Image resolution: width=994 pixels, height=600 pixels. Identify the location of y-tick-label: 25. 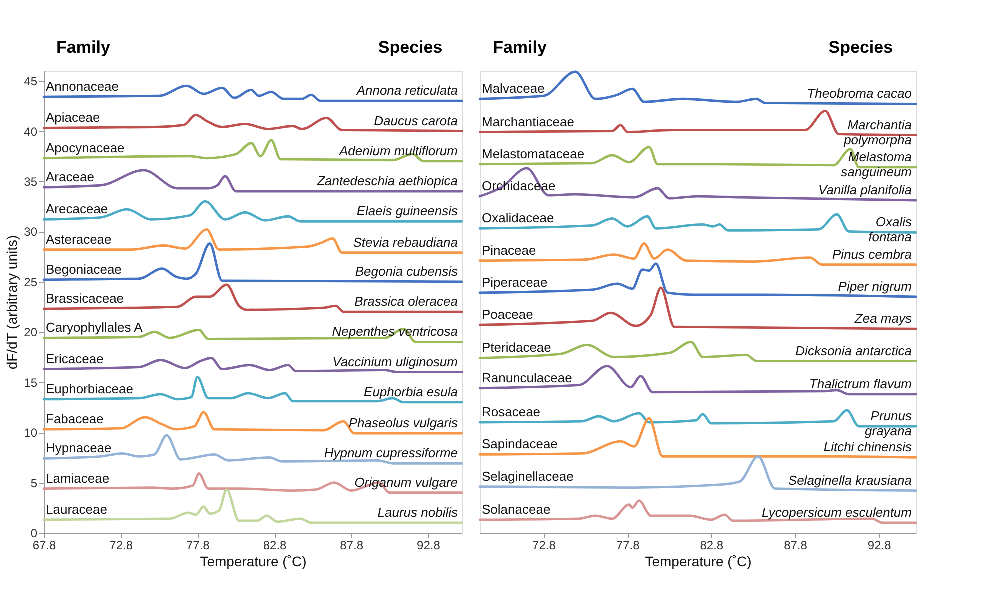
(31, 282).